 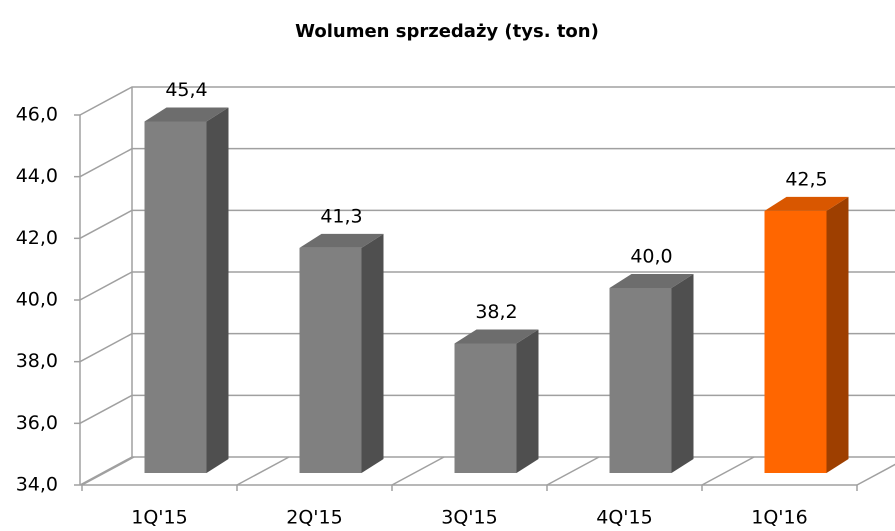 I want to click on y-tick-label: 42,0, so click(x=37, y=238).